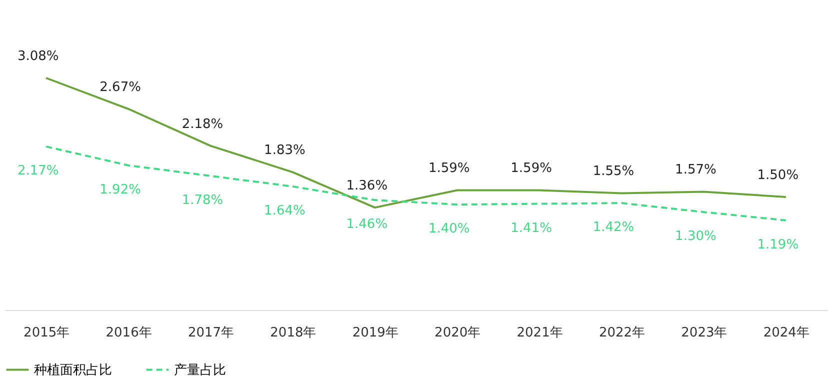  I want to click on data-label: 1.36%, so click(367, 186).